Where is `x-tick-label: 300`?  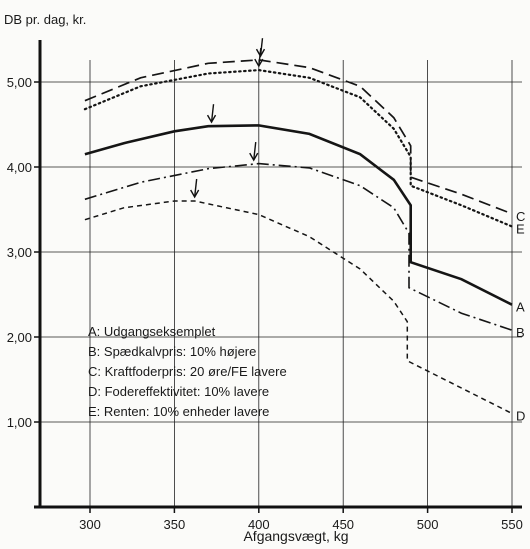
x-tick-label: 300 is located at coordinates (90, 524).